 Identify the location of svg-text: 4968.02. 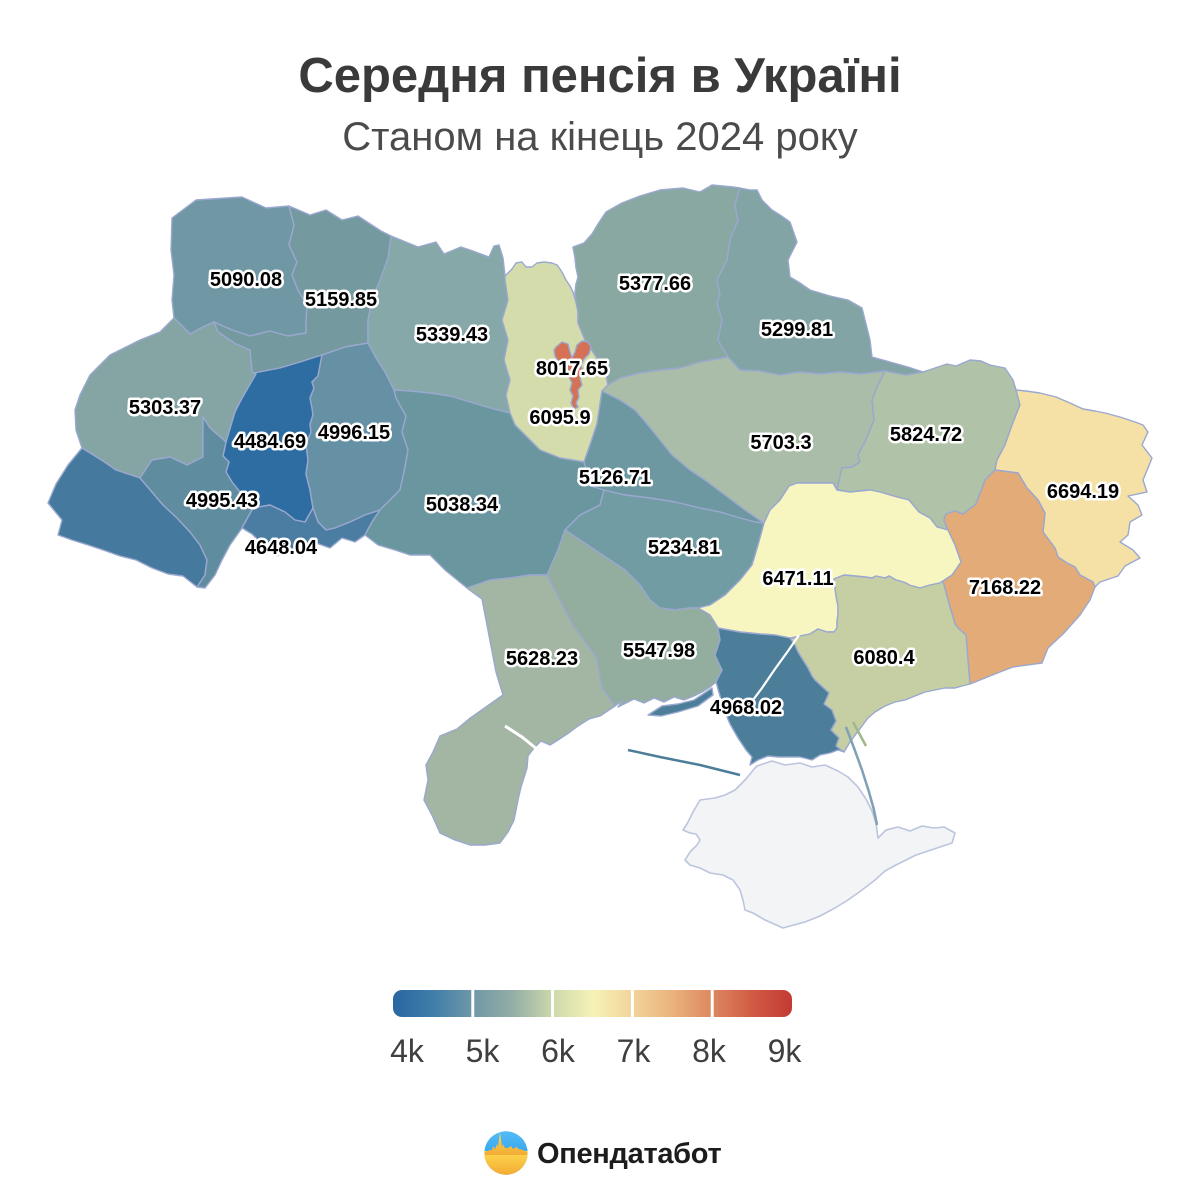
(746, 708).